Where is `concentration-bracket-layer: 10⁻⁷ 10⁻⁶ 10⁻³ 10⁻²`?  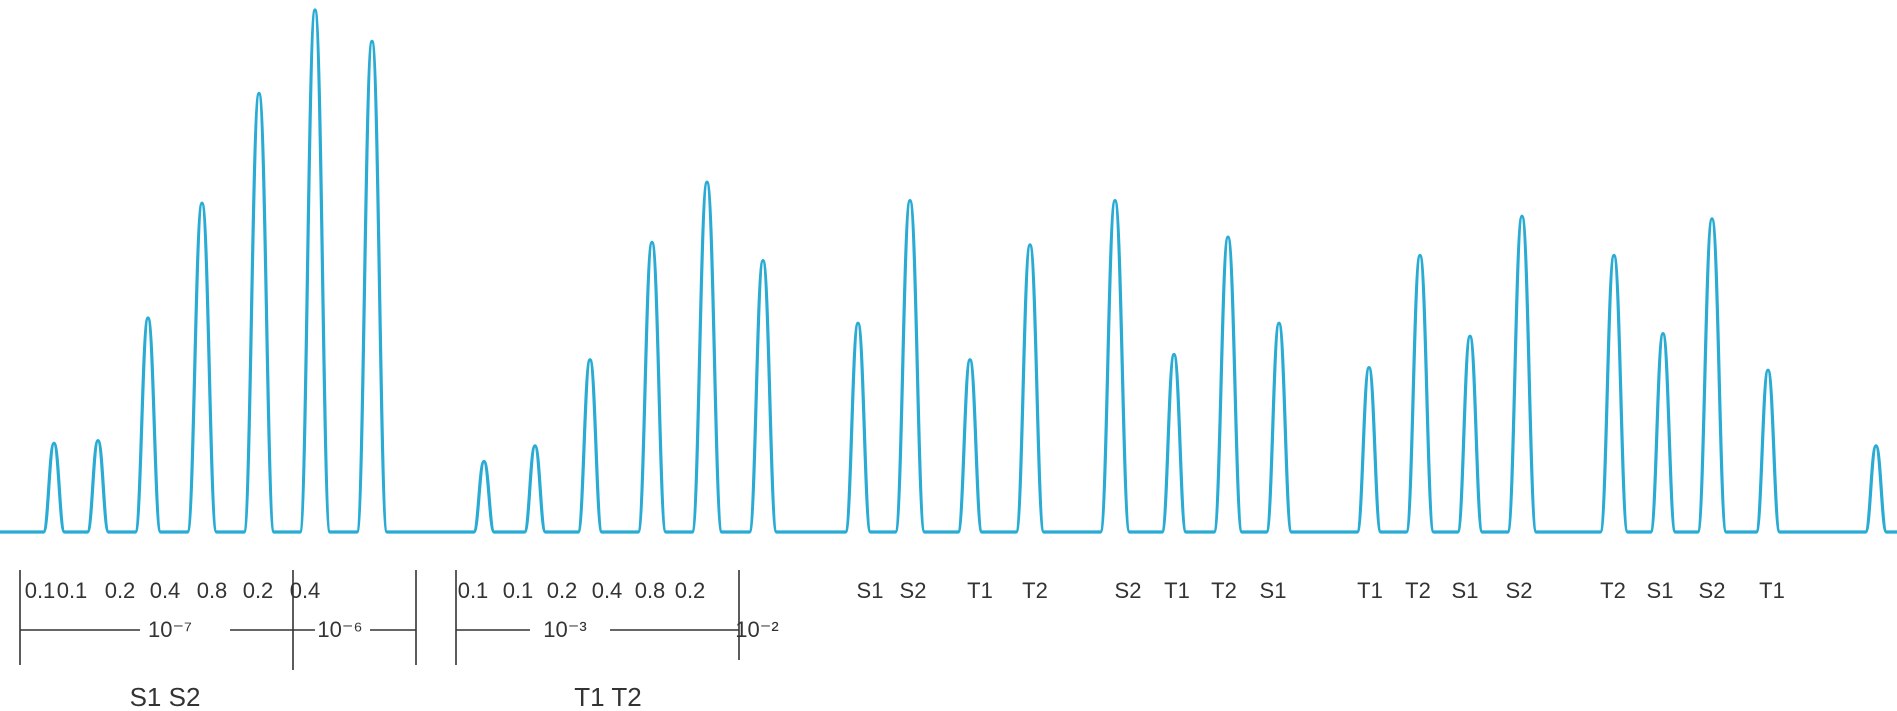 concentration-bracket-layer: 10⁻⁷ 10⁻⁶ 10⁻³ 10⁻² is located at coordinates (399, 620).